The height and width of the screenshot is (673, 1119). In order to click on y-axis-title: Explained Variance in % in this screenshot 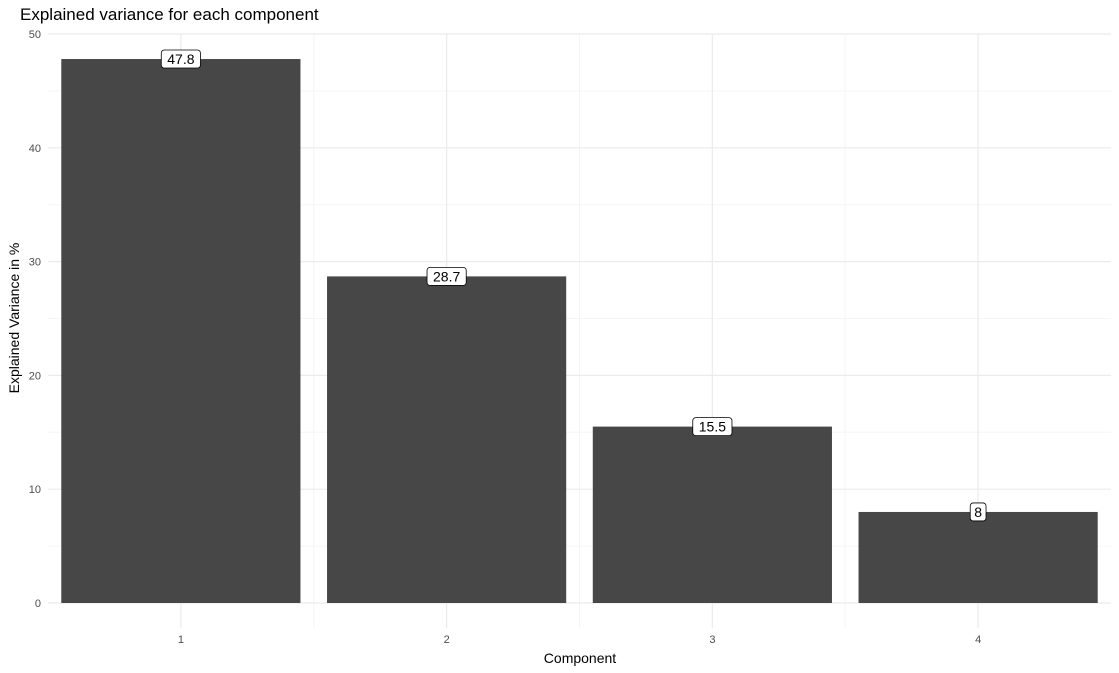, I will do `click(14, 318)`.